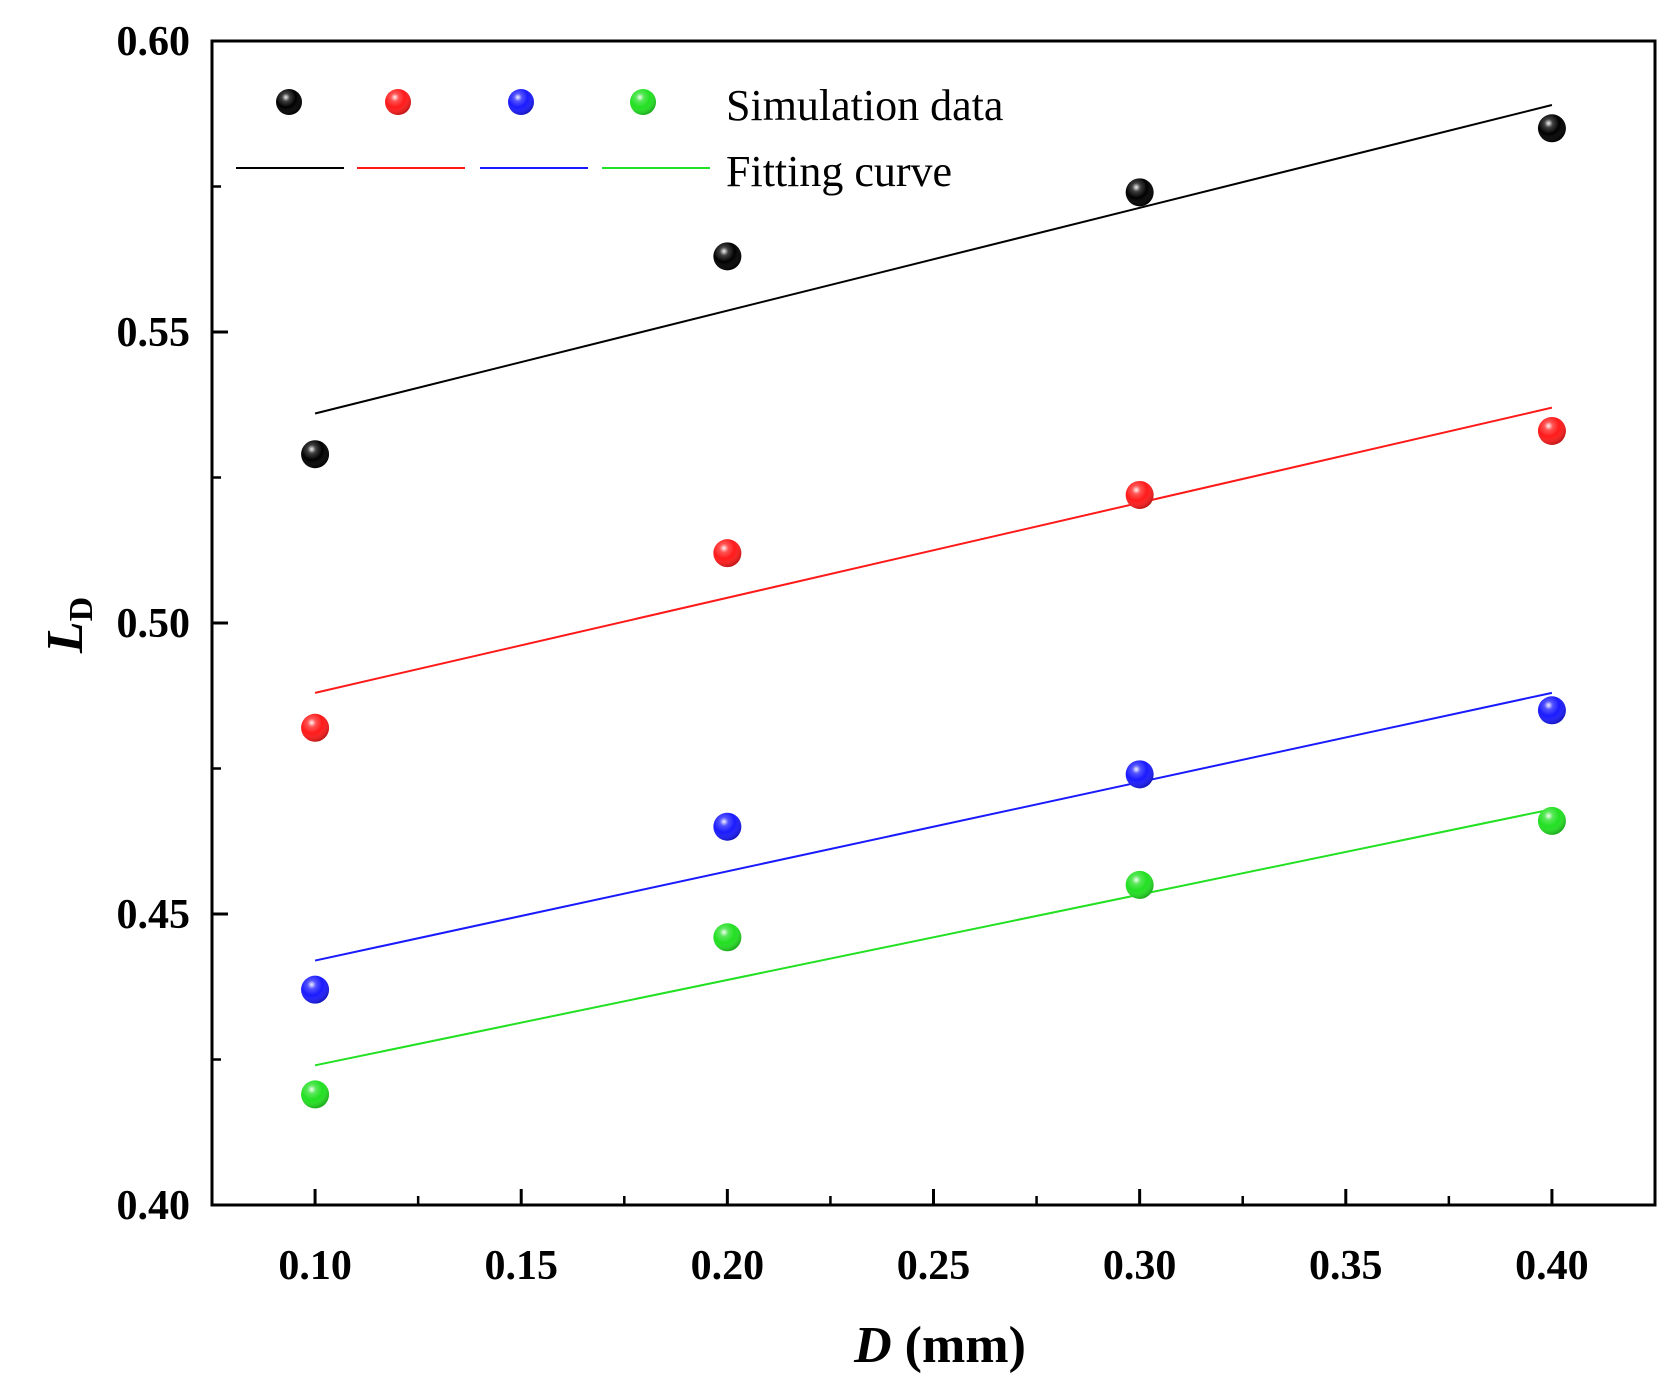 This screenshot has height=1392, width=1671. Describe the element at coordinates (872, 1345) in the screenshot. I see `x-axis-variable: D` at that location.